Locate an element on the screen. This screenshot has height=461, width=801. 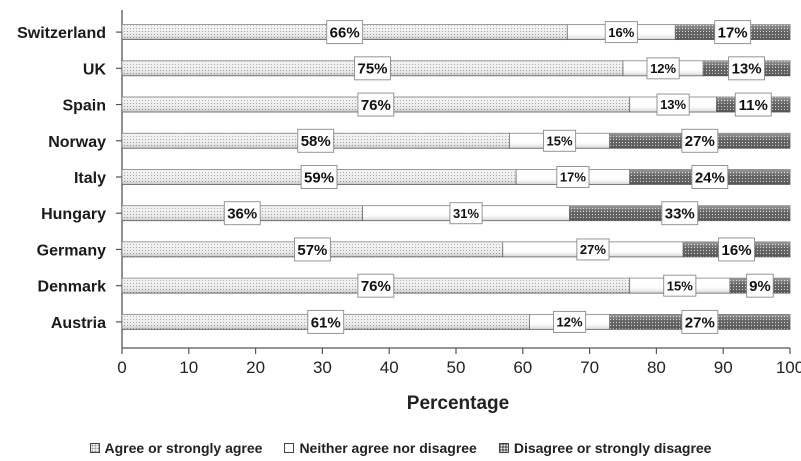
category-label: Norway is located at coordinates (77, 142).